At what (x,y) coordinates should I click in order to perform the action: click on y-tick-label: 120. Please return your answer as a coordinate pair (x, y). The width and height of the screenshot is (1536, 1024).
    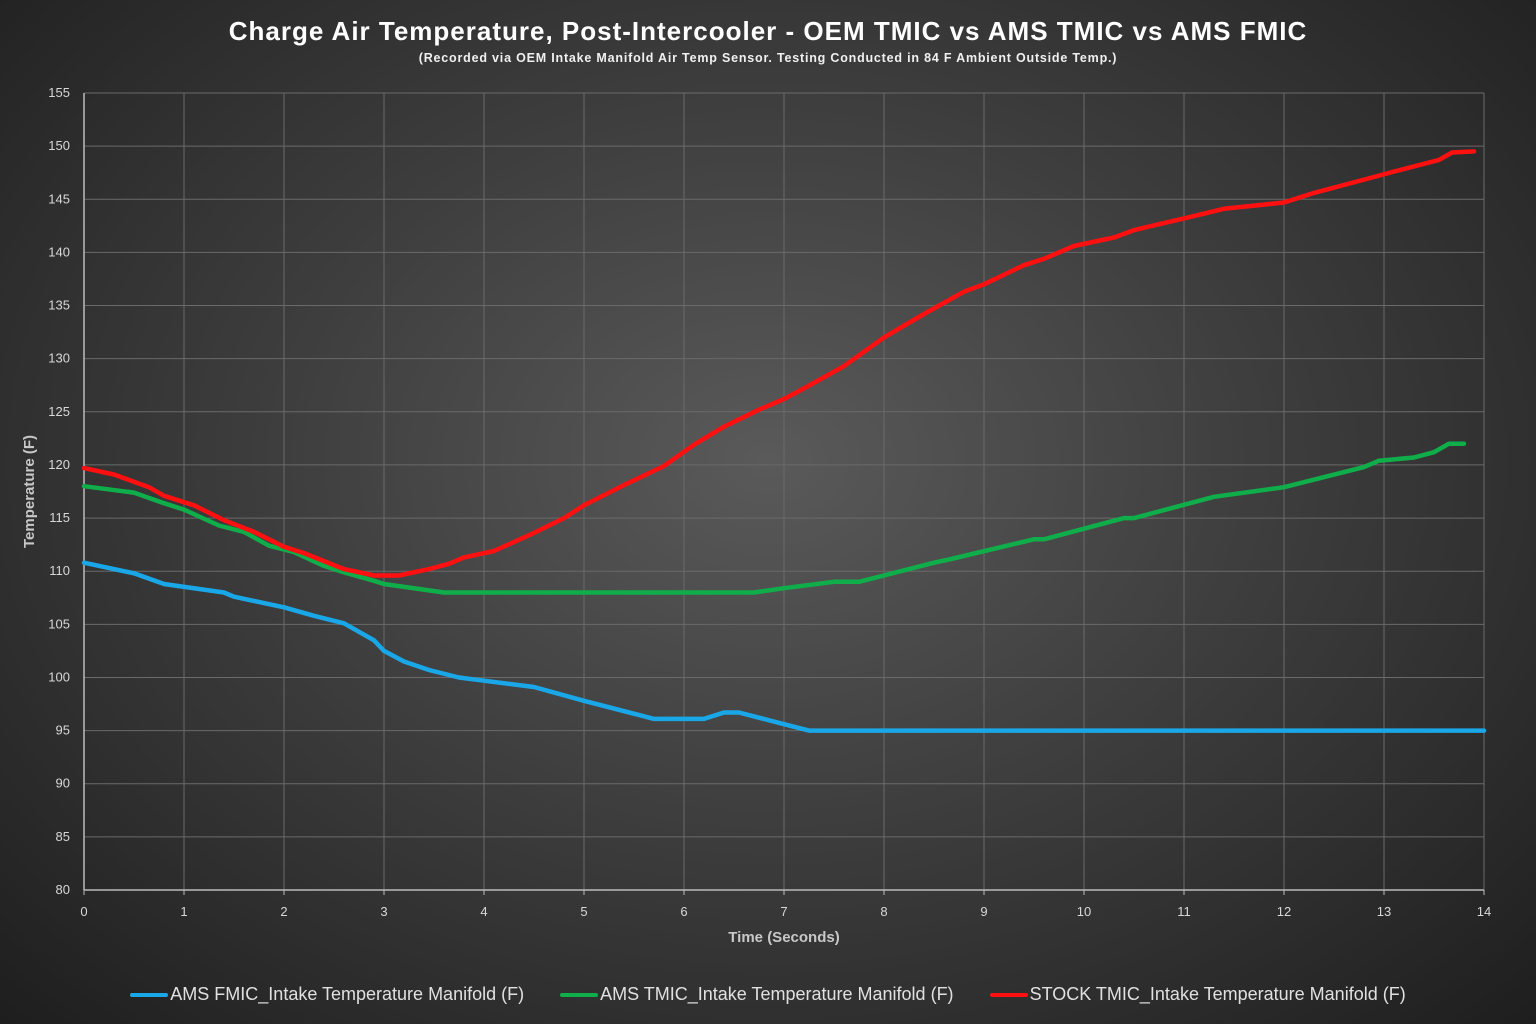
    Looking at the image, I should click on (59, 464).